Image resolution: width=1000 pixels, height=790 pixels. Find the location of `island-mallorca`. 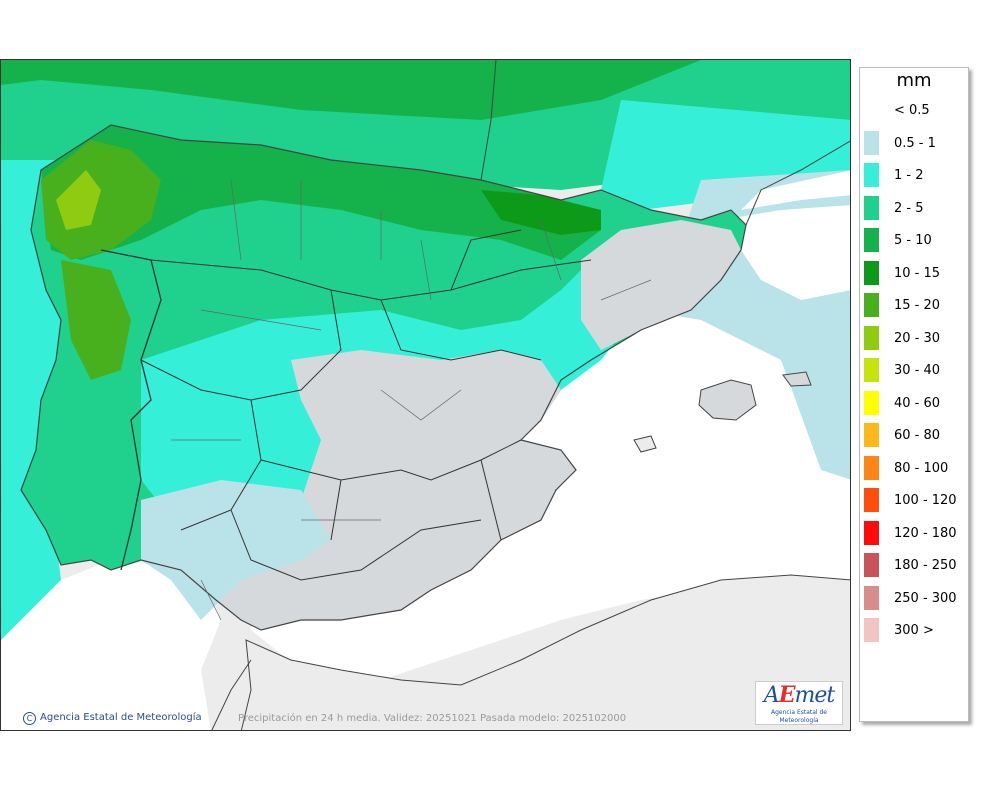

island-mallorca is located at coordinates (727, 400).